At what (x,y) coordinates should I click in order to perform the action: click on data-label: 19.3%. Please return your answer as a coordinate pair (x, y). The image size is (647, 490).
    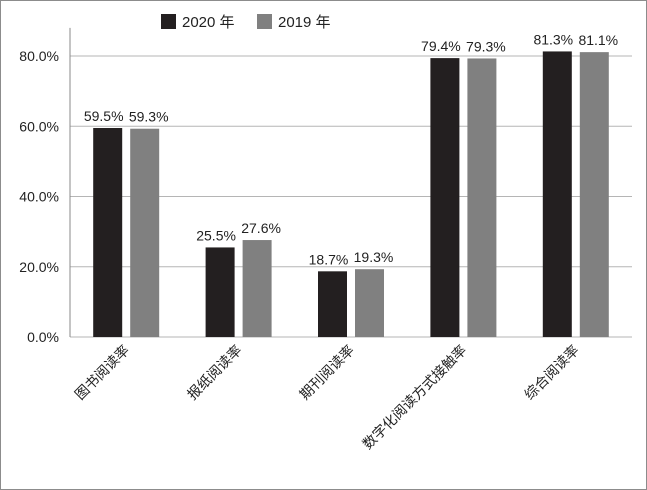
    Looking at the image, I should click on (374, 257).